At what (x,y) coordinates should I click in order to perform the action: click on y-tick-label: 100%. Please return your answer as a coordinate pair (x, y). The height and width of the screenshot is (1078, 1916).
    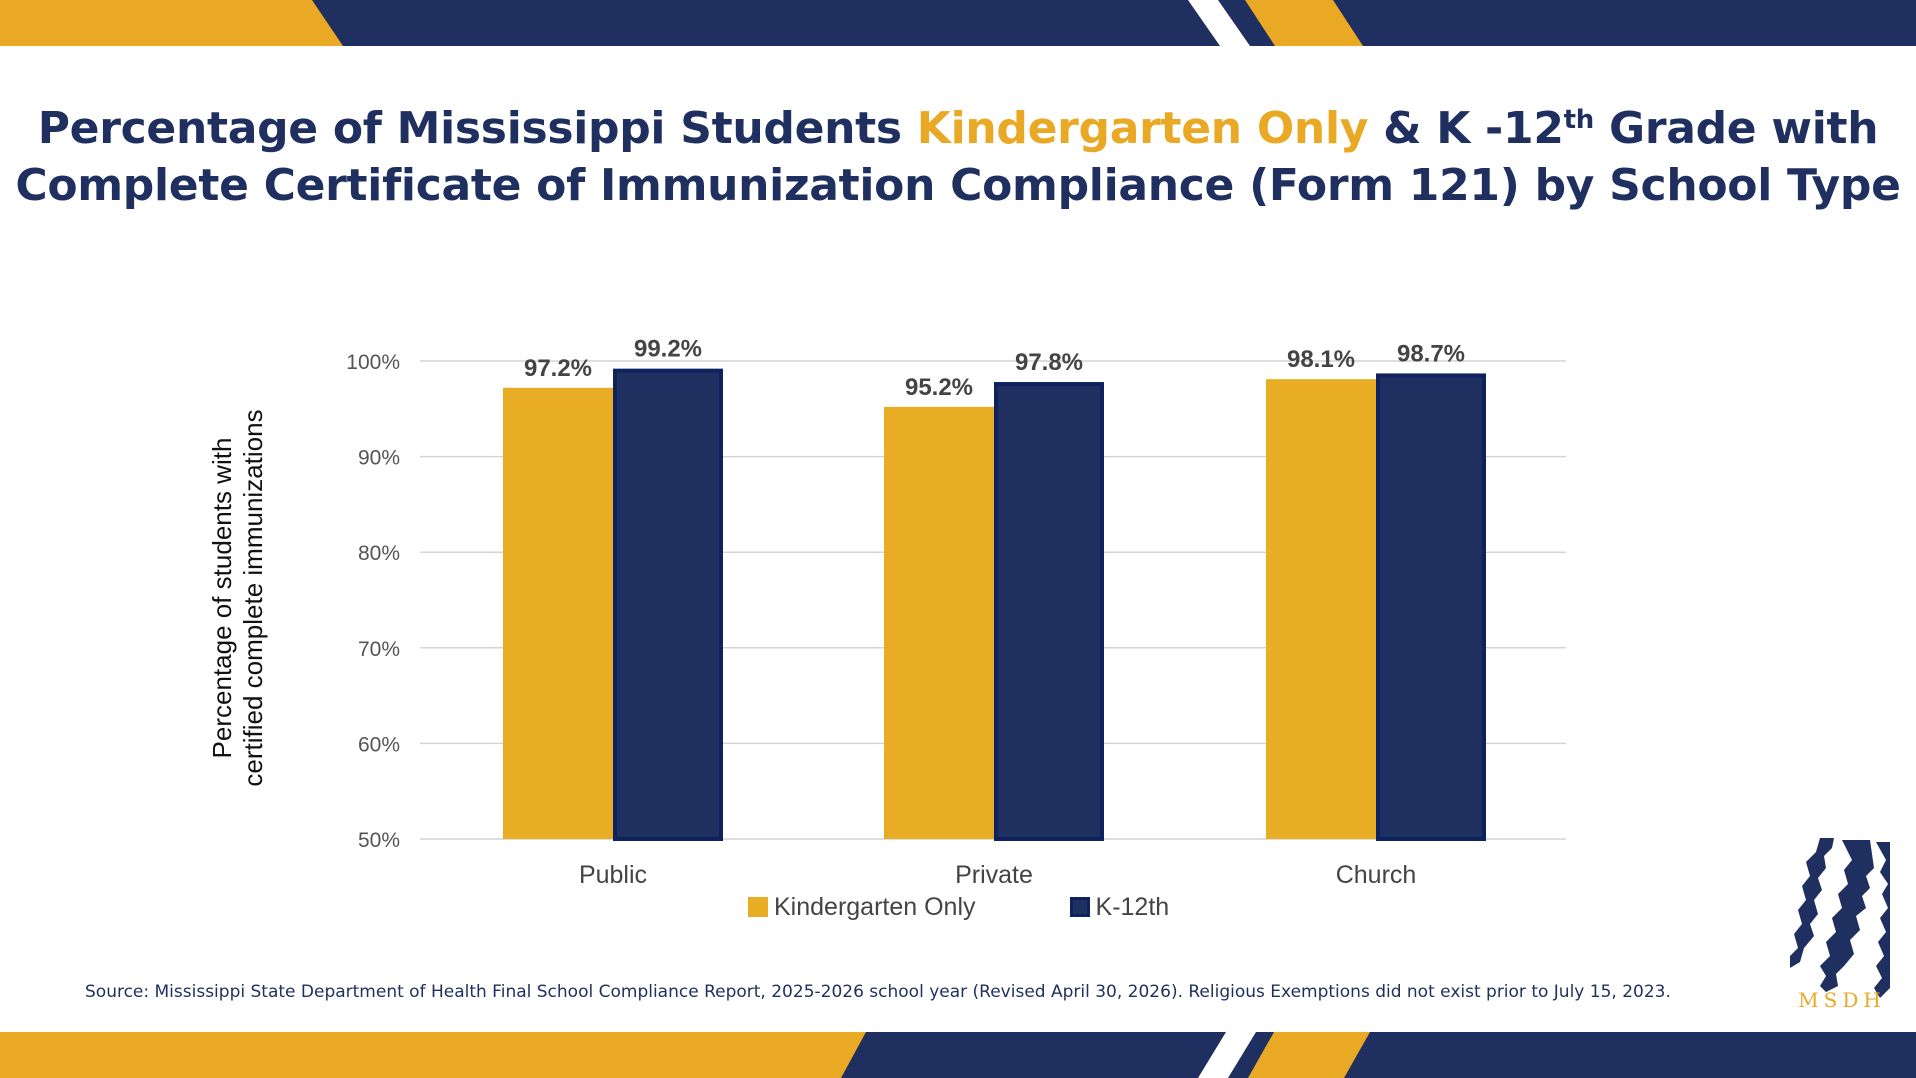
    Looking at the image, I should click on (373, 362).